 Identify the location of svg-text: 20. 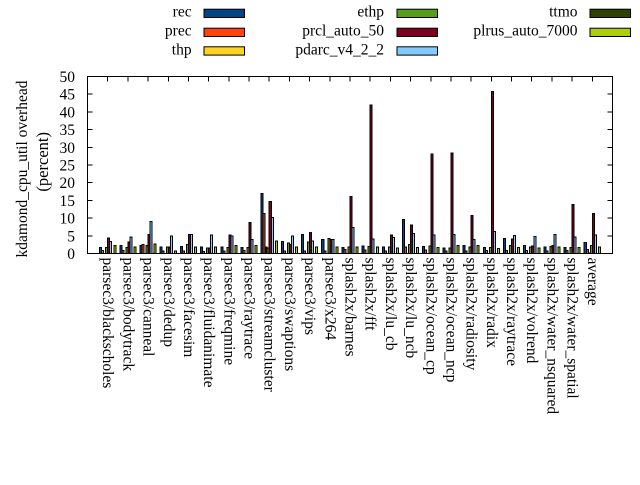
(68, 183).